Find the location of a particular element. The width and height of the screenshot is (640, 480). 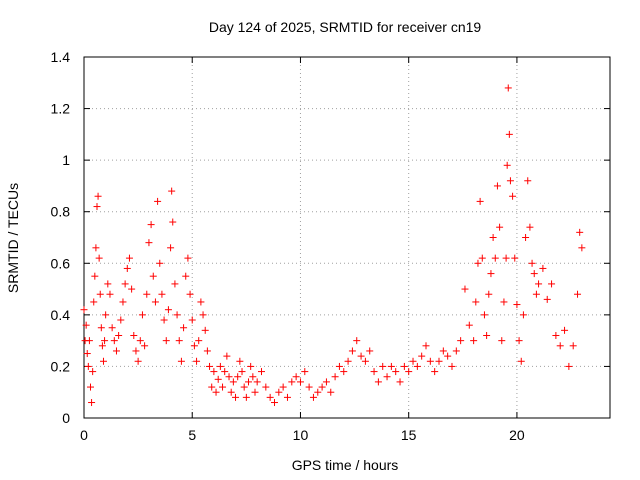

y-tick-label: 0.2 is located at coordinates (61, 366).